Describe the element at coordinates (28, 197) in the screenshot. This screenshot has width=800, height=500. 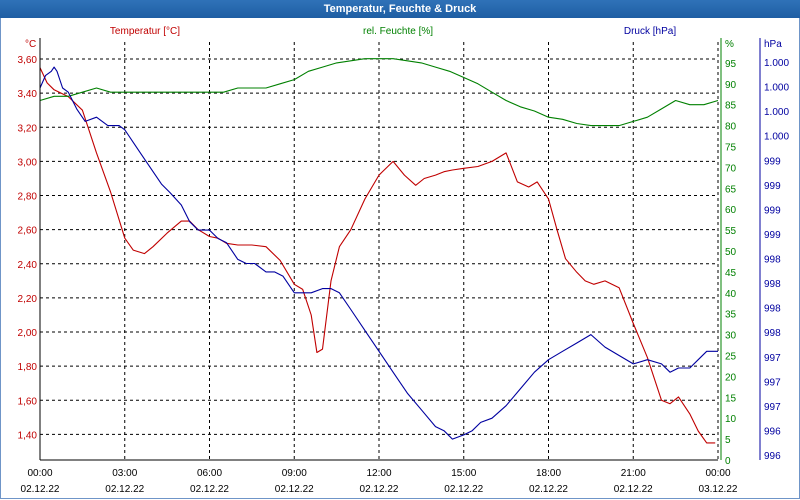
I see `temperature-tick-label: 2,80` at that location.